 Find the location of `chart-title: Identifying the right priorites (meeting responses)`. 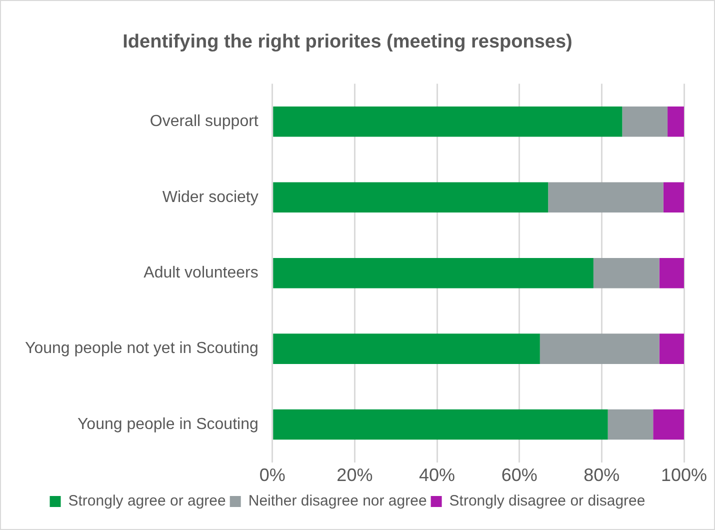

chart-title: Identifying the right priorites (meeting responses) is located at coordinates (347, 42).